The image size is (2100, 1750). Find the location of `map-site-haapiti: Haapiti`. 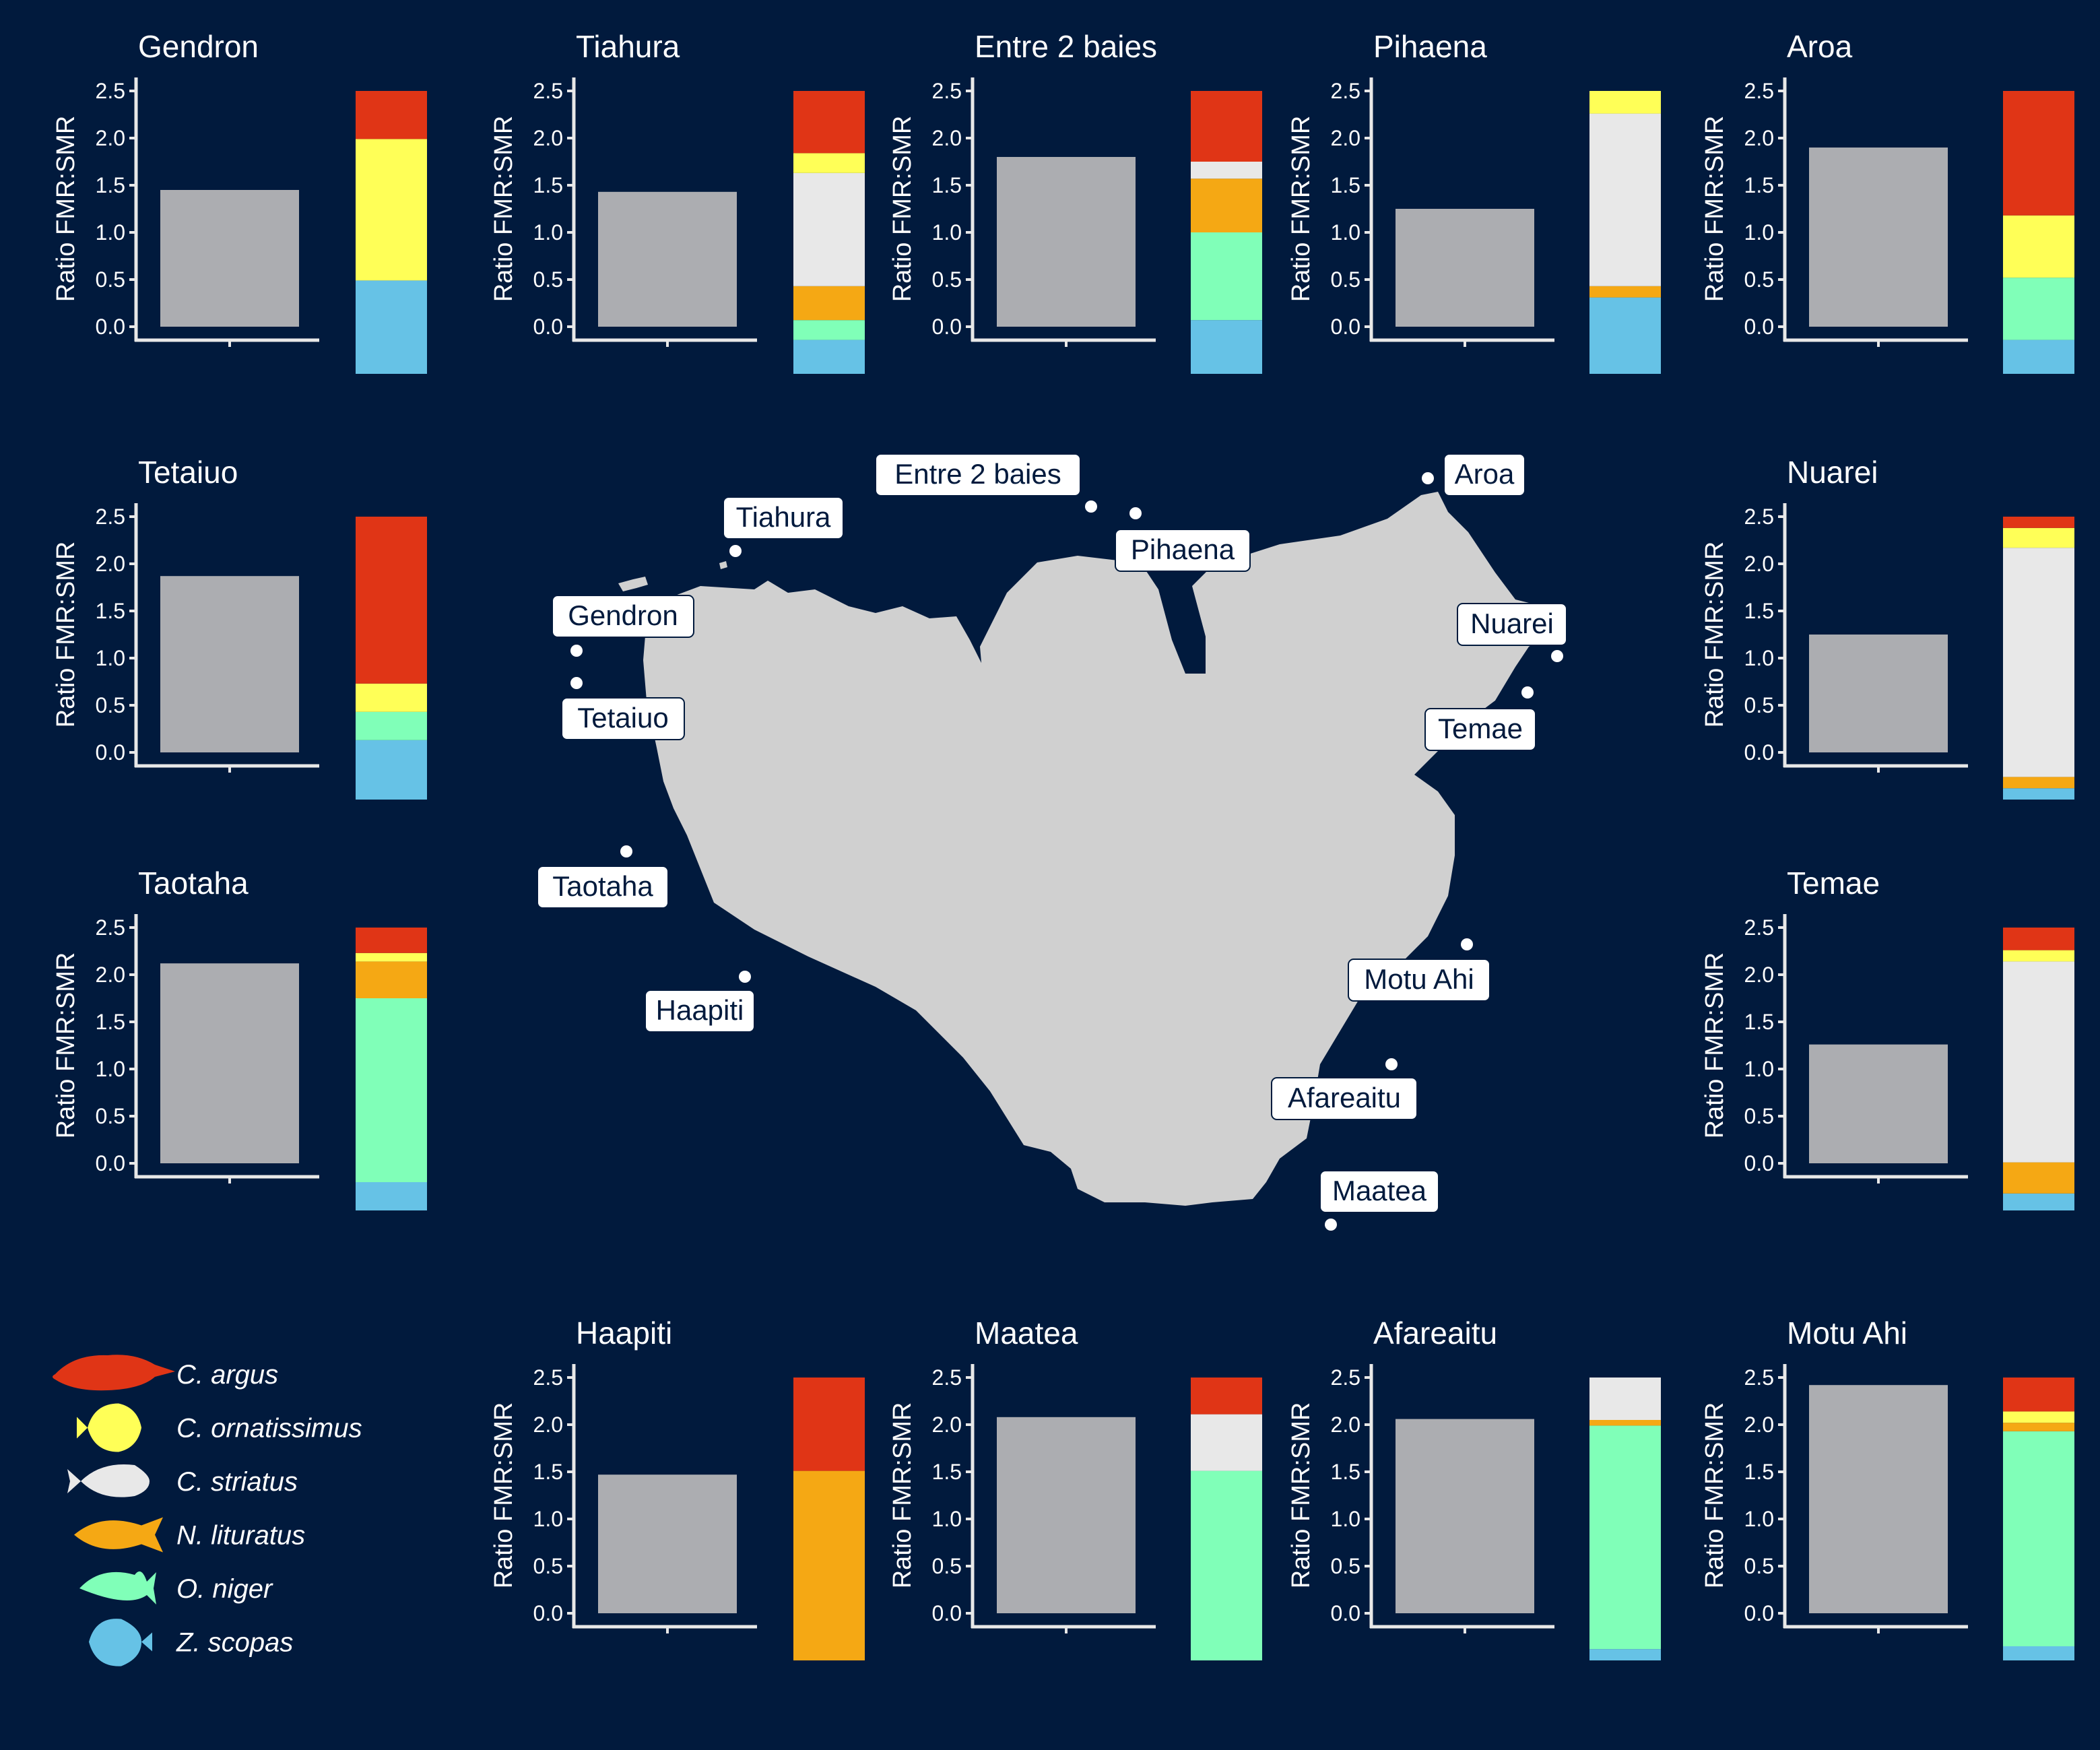

map-site-haapiti: Haapiti is located at coordinates (700, 1002).